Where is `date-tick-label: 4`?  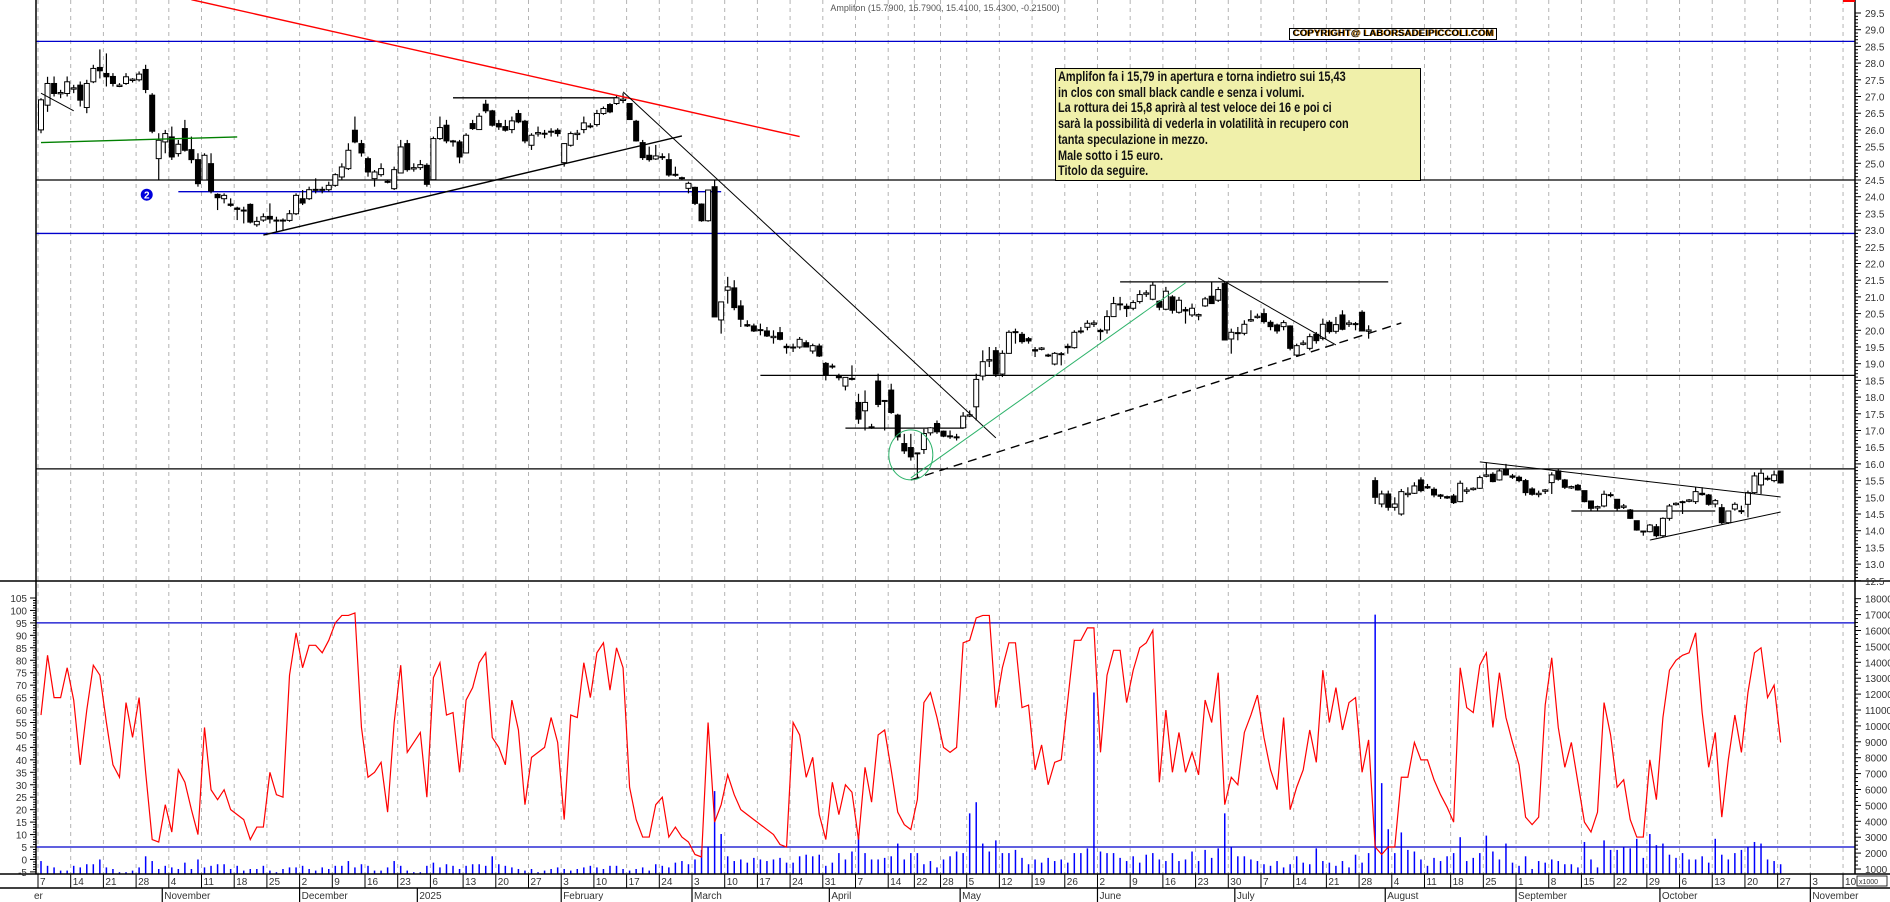 date-tick-label: 4 is located at coordinates (1397, 882).